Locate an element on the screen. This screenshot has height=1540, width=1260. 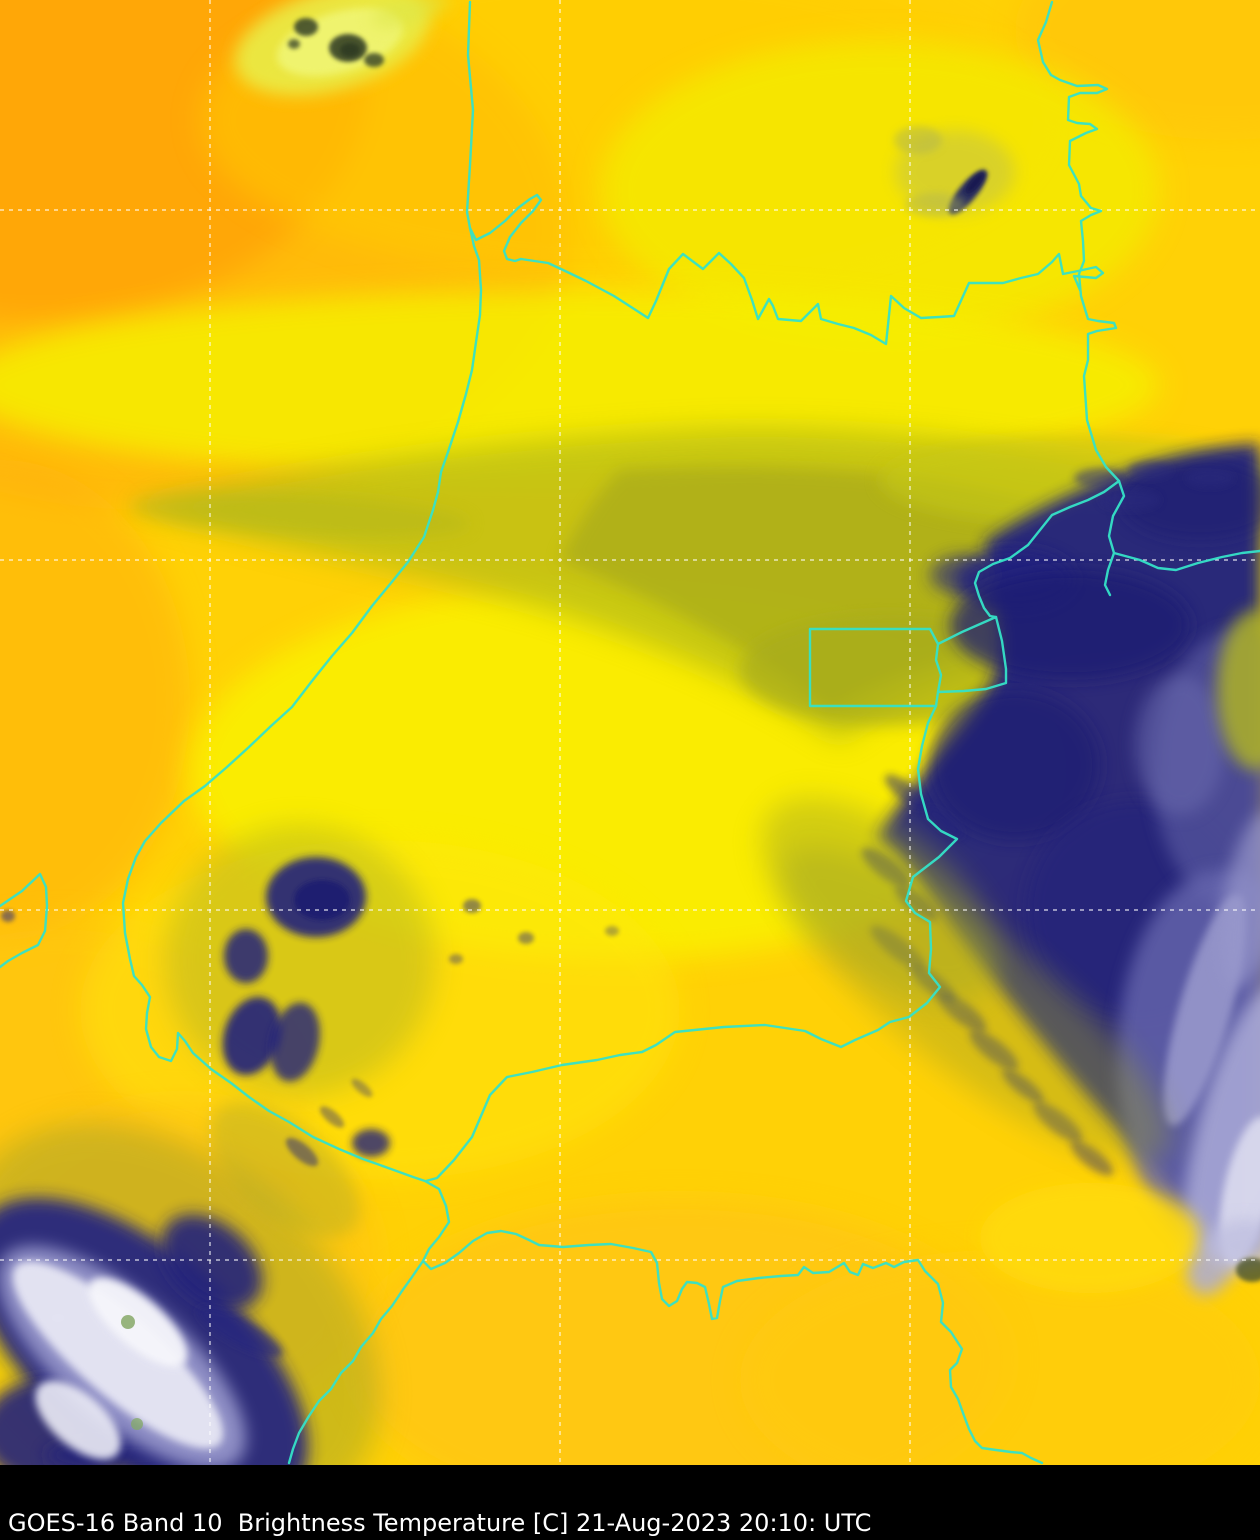
river-border-east is located at coordinates (1081, 298).